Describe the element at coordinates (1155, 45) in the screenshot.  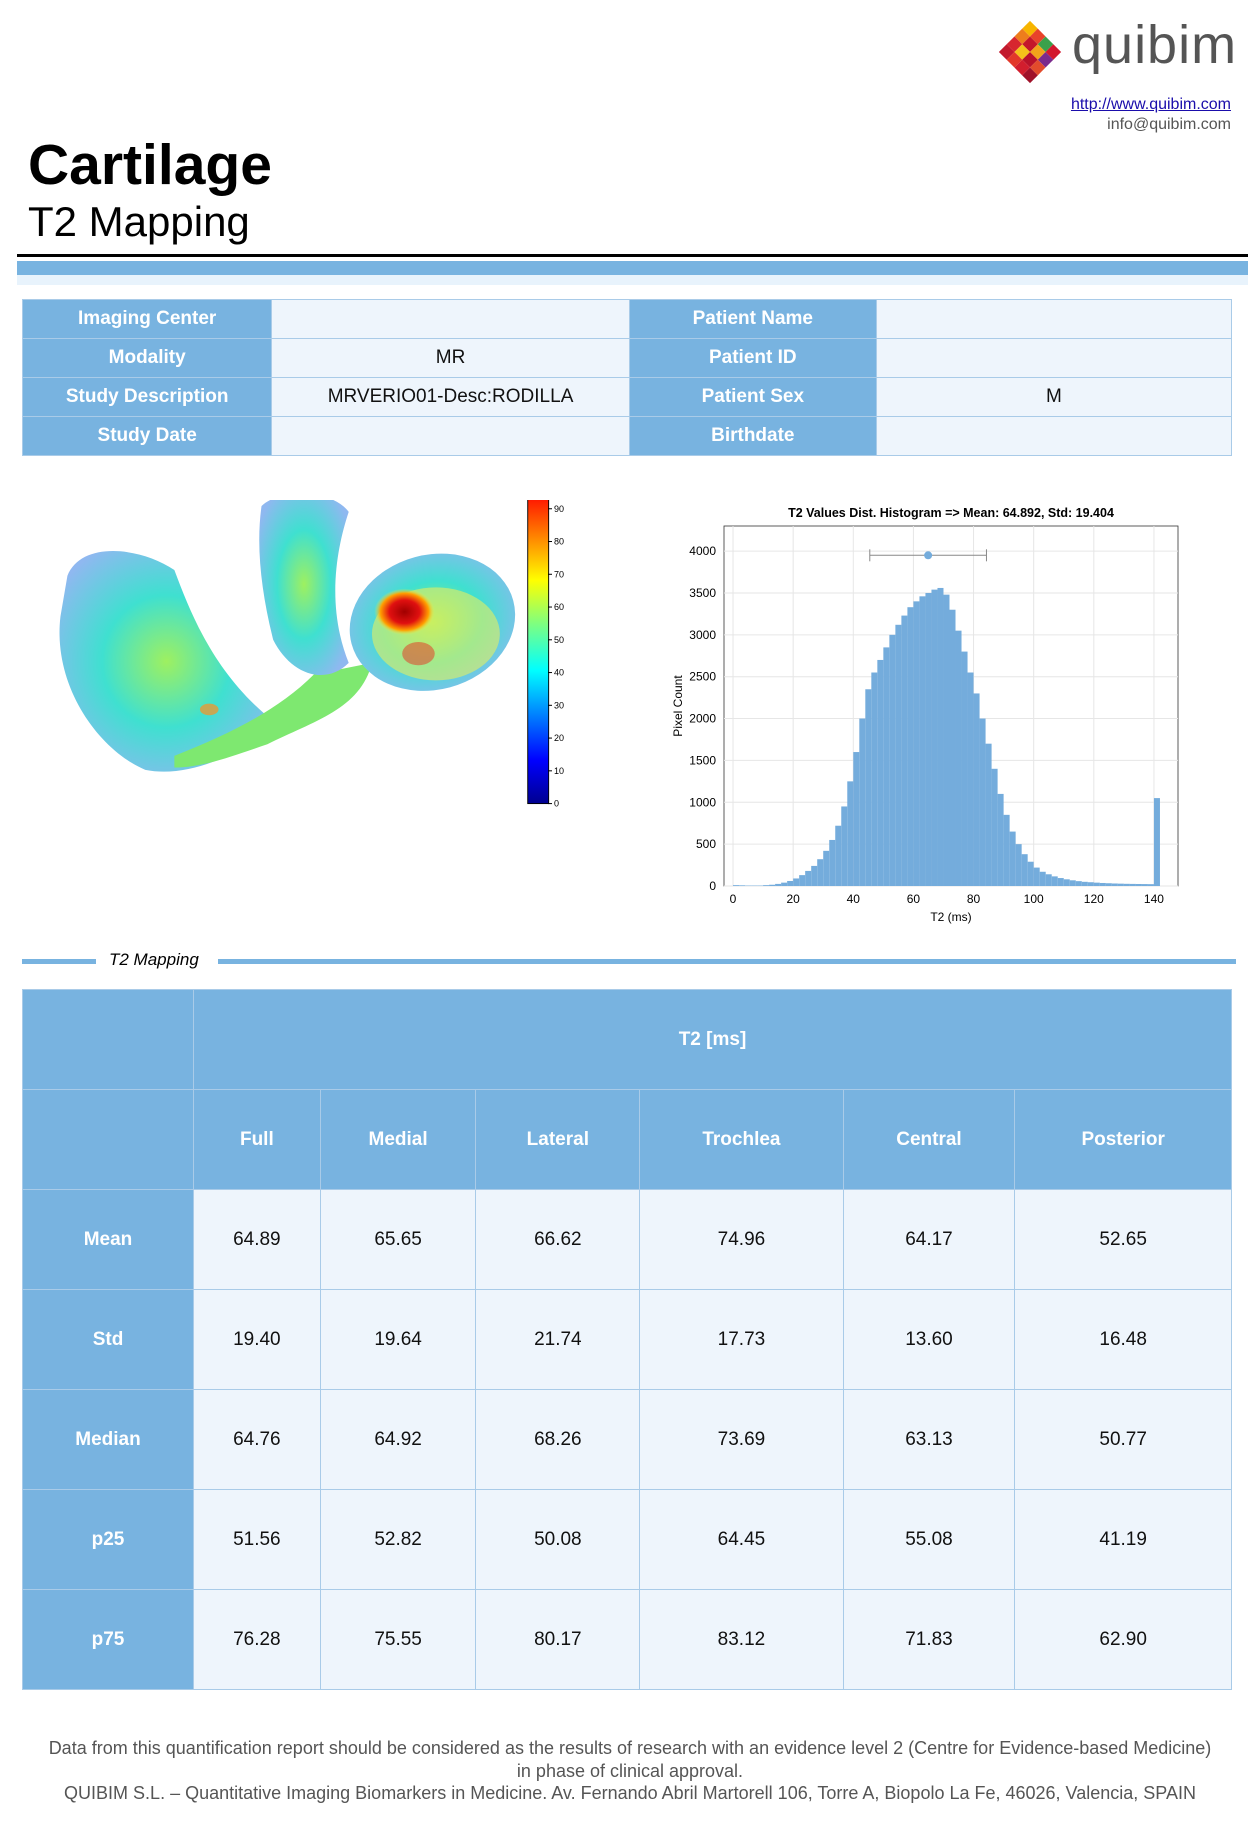
I see `logo-text: quibim` at that location.